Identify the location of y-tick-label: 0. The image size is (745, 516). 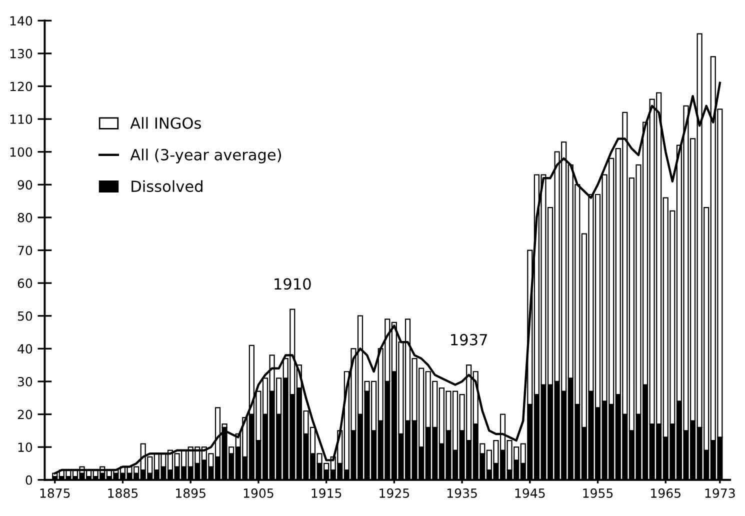
(29, 480).